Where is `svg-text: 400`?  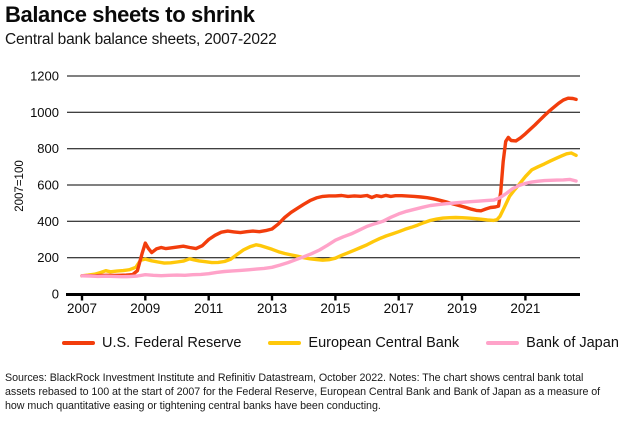
svg-text: 400 is located at coordinates (48, 221).